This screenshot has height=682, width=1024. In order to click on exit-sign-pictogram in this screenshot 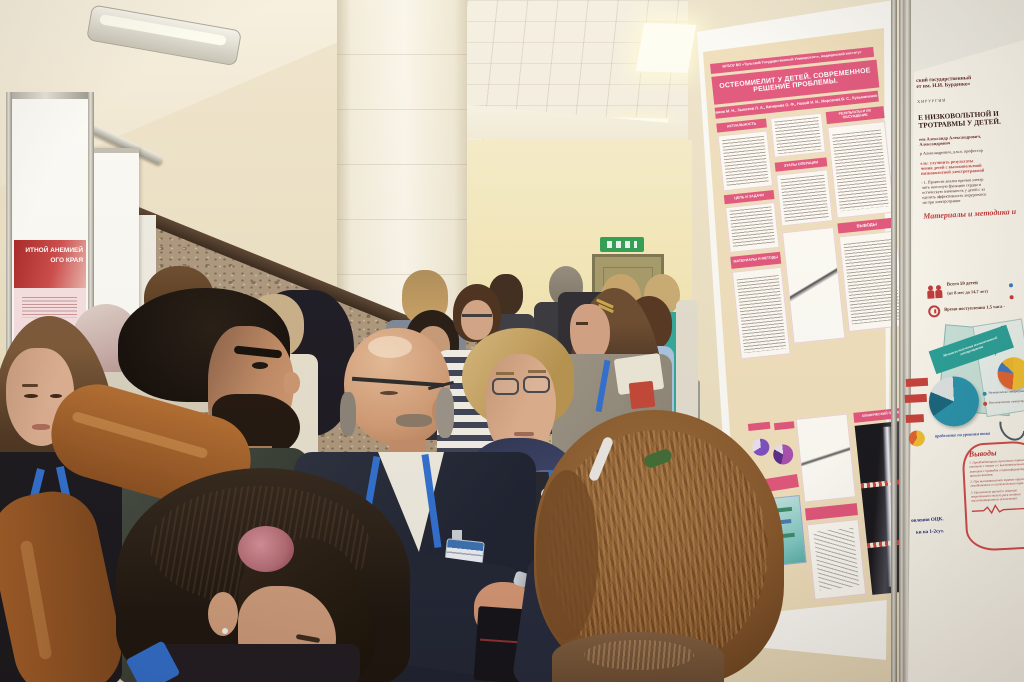, I will do `click(622, 244)`.